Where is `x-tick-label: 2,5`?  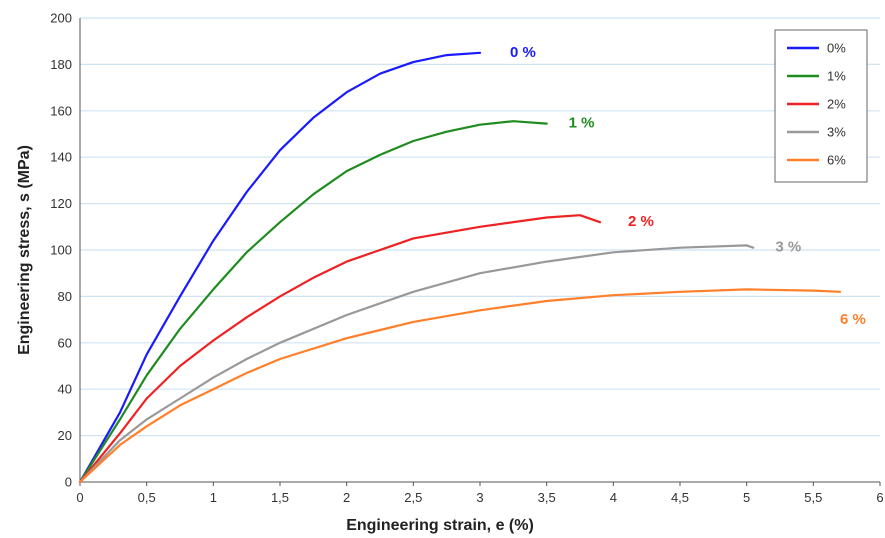
x-tick-label: 2,5 is located at coordinates (413, 497).